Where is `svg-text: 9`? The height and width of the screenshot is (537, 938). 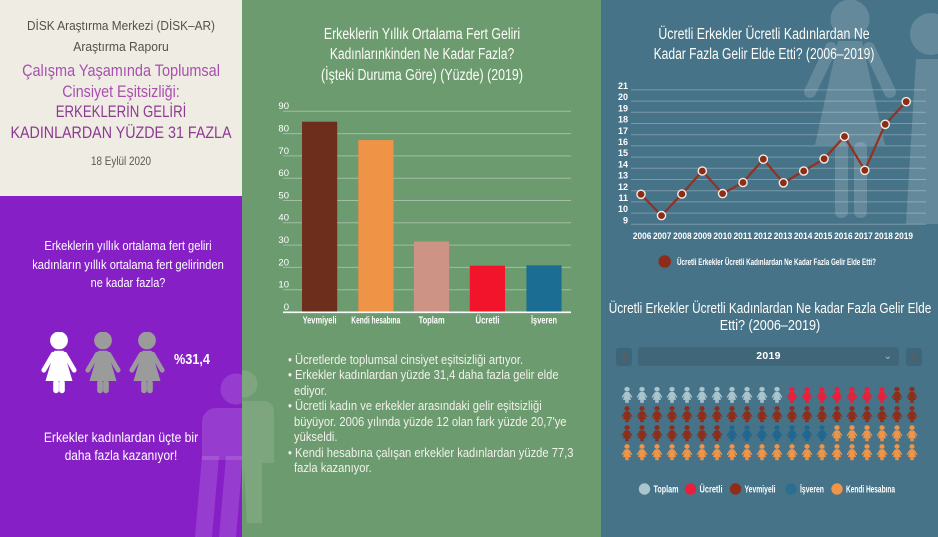
svg-text: 9 is located at coordinates (625, 220).